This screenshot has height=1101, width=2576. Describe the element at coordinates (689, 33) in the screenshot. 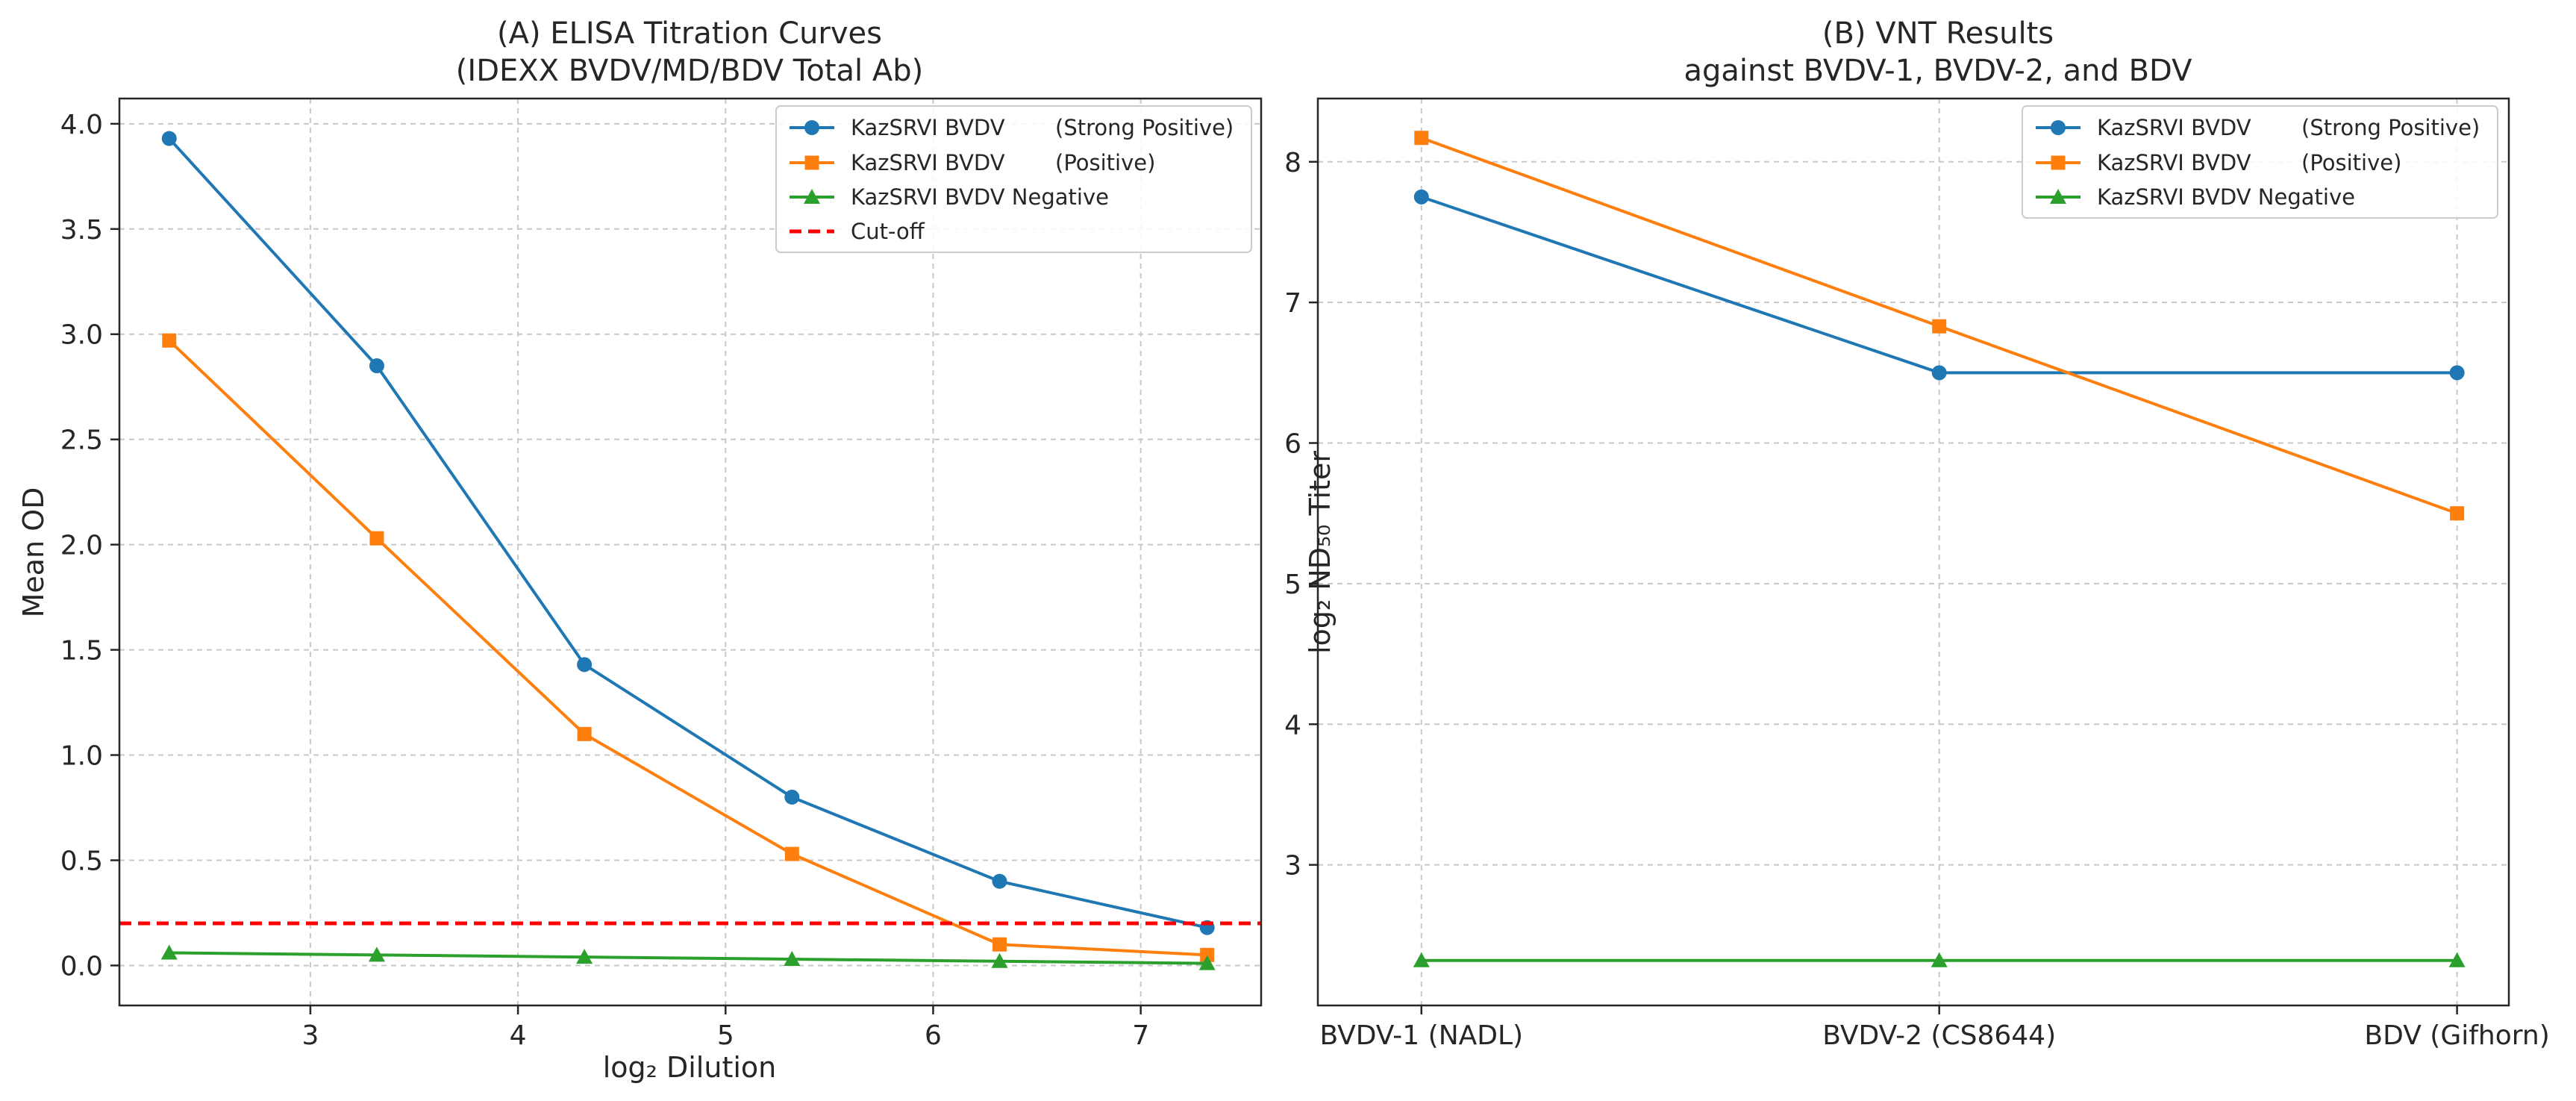

I see `panel-a-title-line1: (A) ELISA Titration Curves` at that location.